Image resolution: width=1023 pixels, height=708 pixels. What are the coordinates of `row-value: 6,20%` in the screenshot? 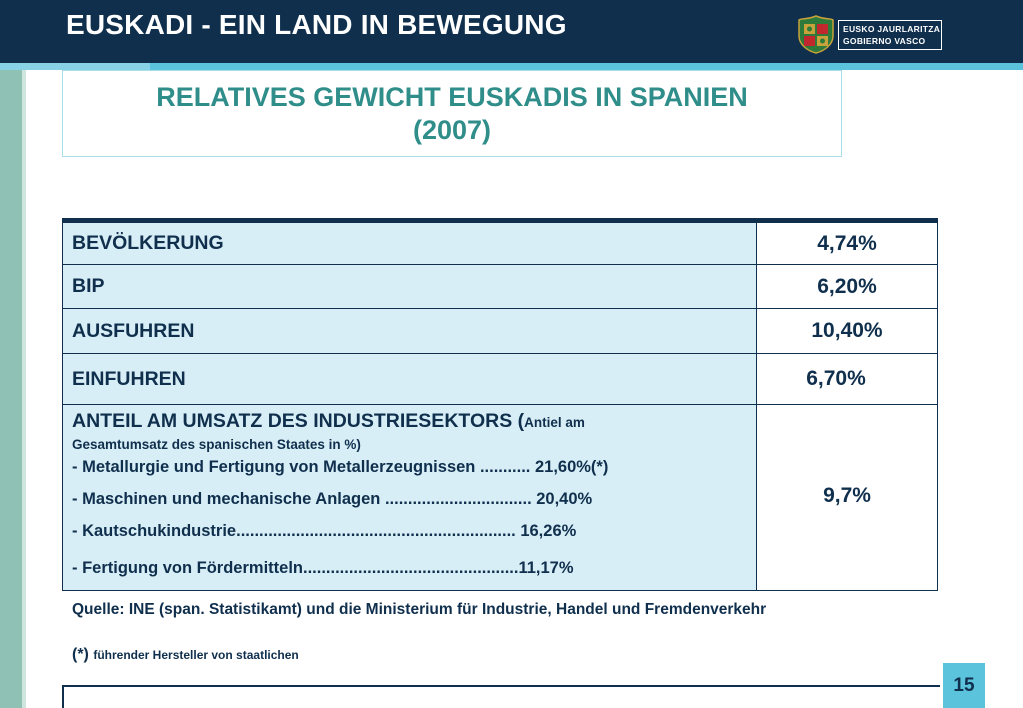 It's located at (847, 286).